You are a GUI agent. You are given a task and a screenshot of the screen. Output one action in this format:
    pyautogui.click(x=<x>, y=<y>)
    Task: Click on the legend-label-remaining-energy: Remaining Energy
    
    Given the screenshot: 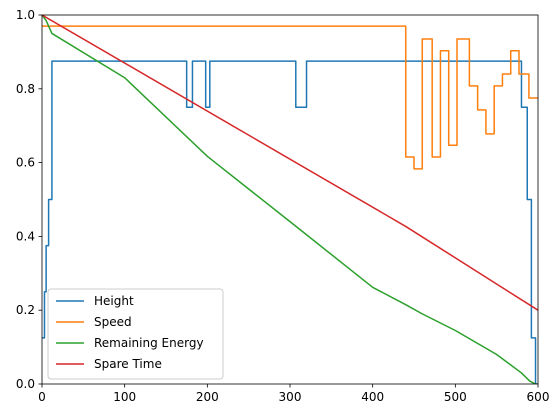 What is the action you would take?
    pyautogui.click(x=149, y=343)
    